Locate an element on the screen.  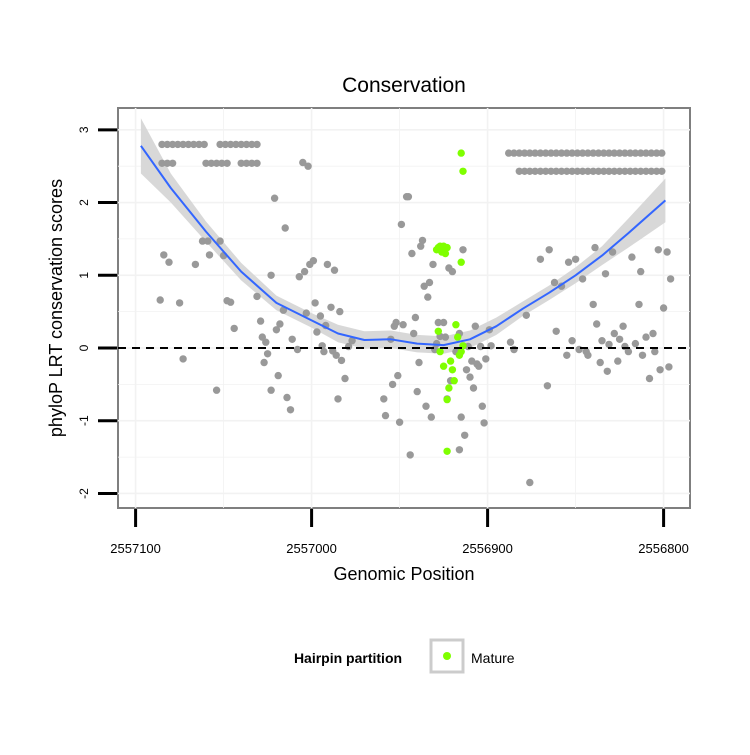
legend-key-box is located at coordinates (447, 656).